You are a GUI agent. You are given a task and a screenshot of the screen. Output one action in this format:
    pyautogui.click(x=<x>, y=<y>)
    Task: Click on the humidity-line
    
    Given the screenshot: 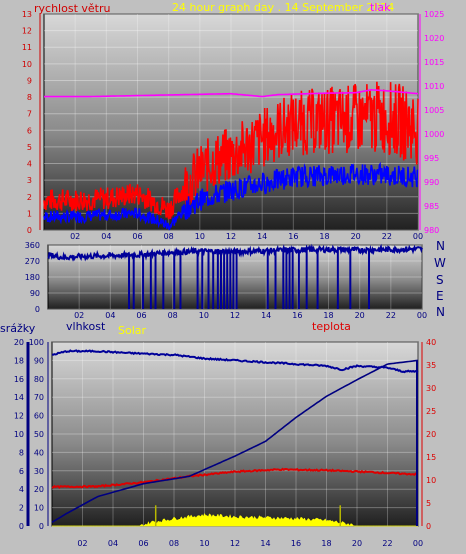 What is the action you would take?
    pyautogui.click(x=235, y=361)
    